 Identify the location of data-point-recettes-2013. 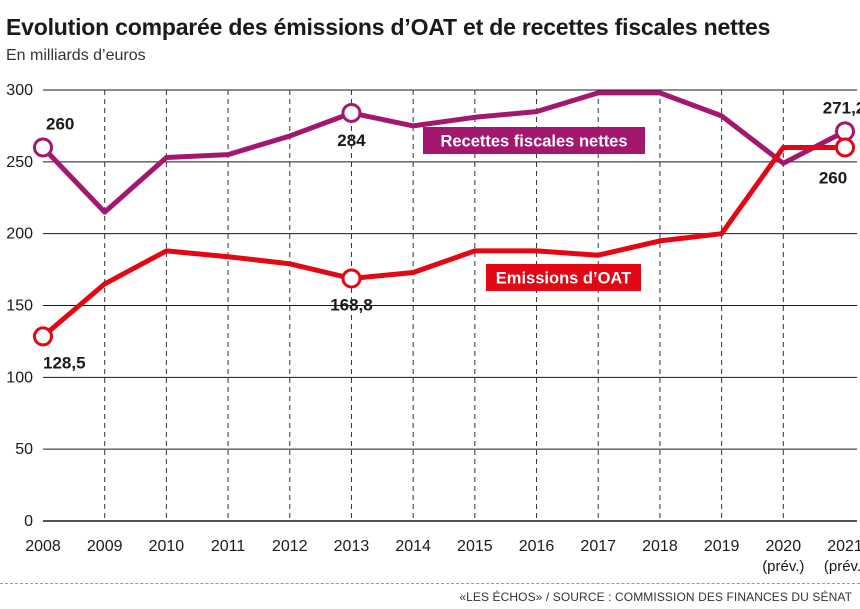
(351, 112).